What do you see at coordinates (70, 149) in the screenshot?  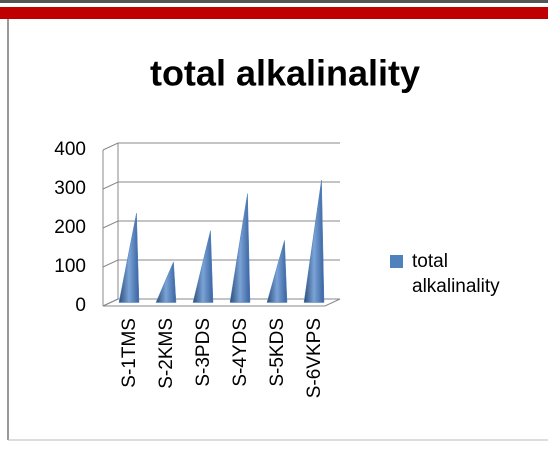 I see `y-tick-label: 400` at bounding box center [70, 149].